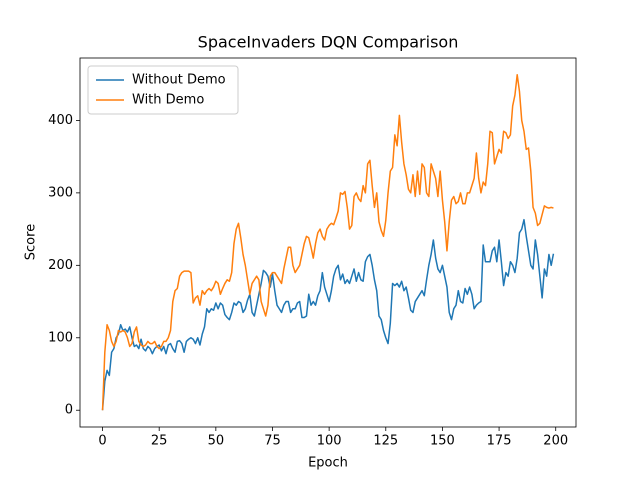 This screenshot has width=640, height=480. Describe the element at coordinates (216, 441) in the screenshot. I see `x-tick-label: 50` at that location.